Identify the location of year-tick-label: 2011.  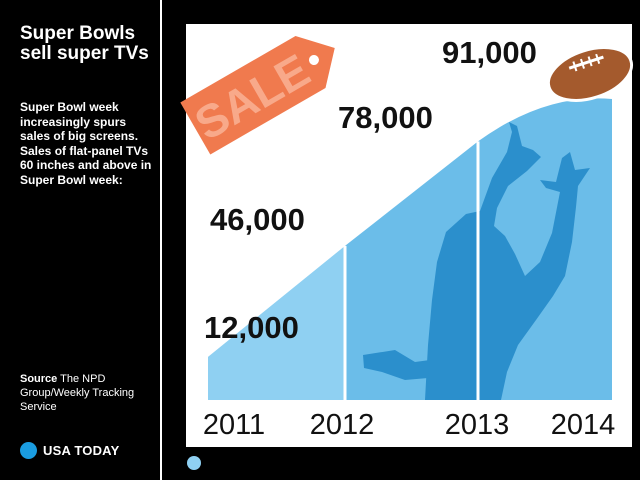
(234, 425).